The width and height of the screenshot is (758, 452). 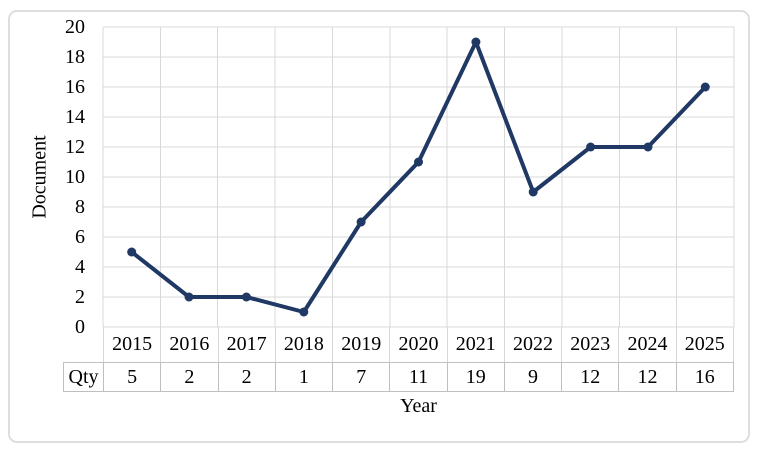 I want to click on year-label: 2020, so click(x=419, y=344).